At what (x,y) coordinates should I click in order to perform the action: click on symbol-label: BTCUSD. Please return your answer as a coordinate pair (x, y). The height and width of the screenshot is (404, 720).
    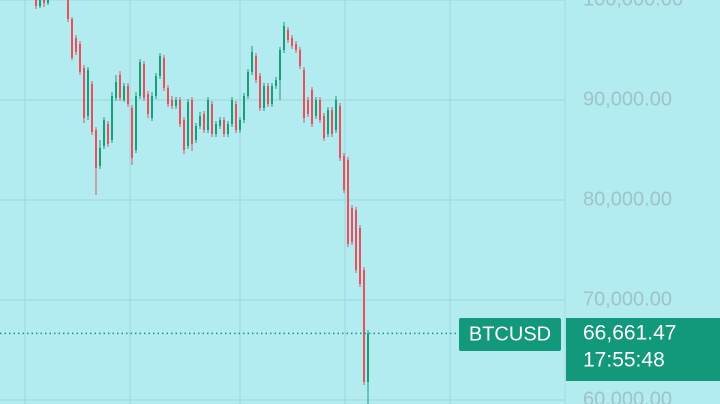
    Looking at the image, I should click on (510, 334).